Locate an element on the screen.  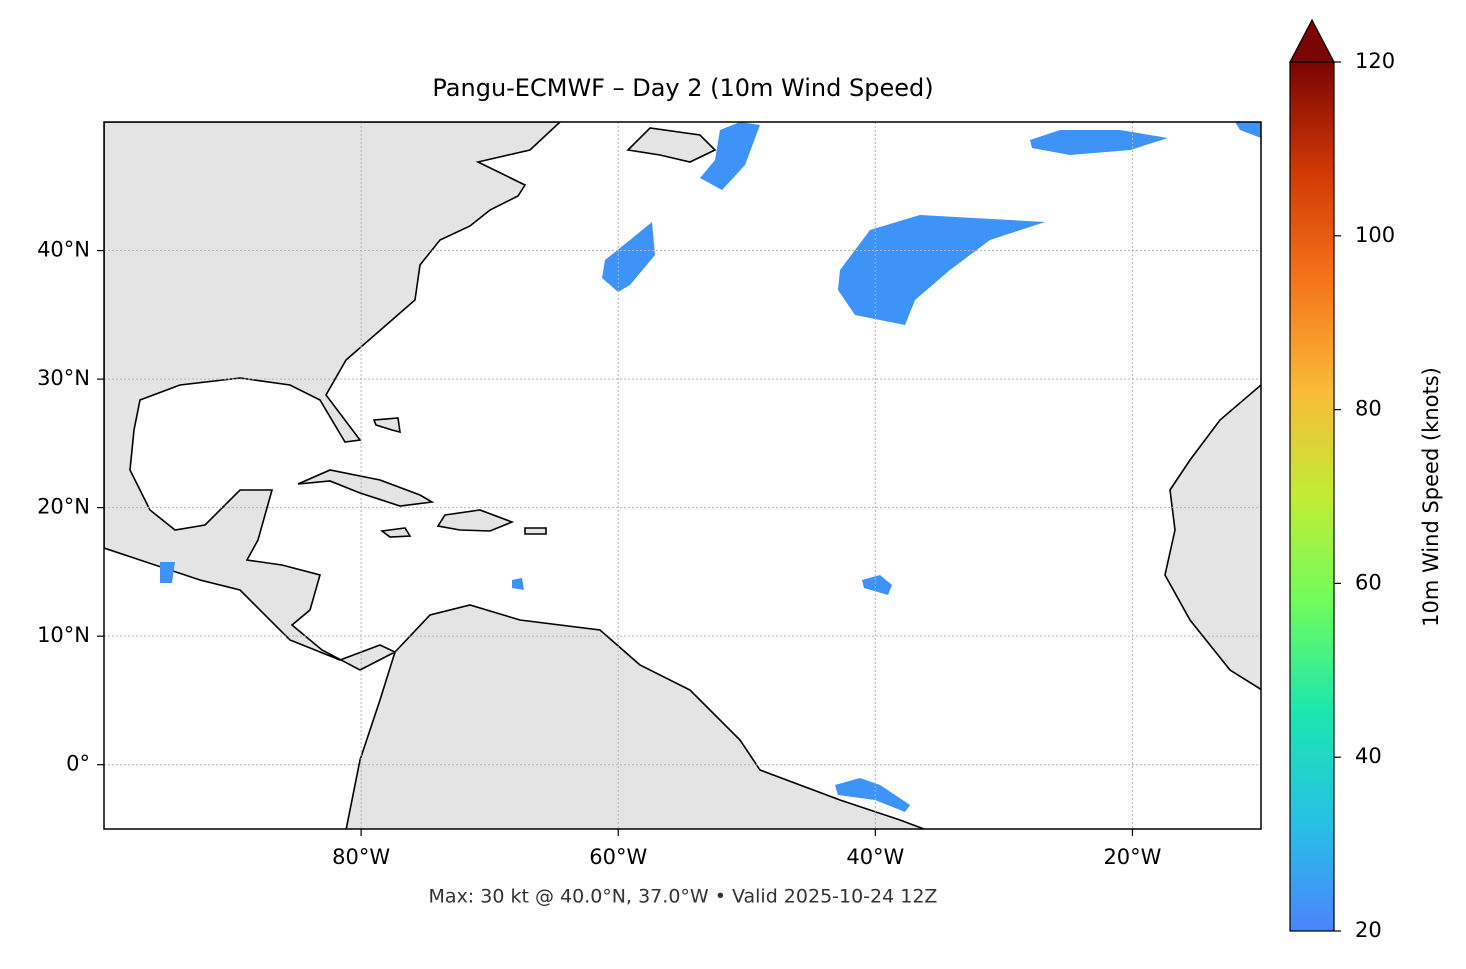
colorbar-label: 10m Wind Speed (knots) is located at coordinates (1431, 497).